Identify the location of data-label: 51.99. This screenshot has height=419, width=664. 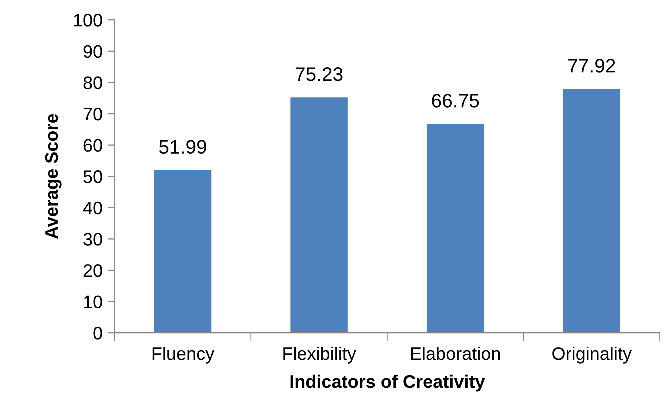
(182, 147).